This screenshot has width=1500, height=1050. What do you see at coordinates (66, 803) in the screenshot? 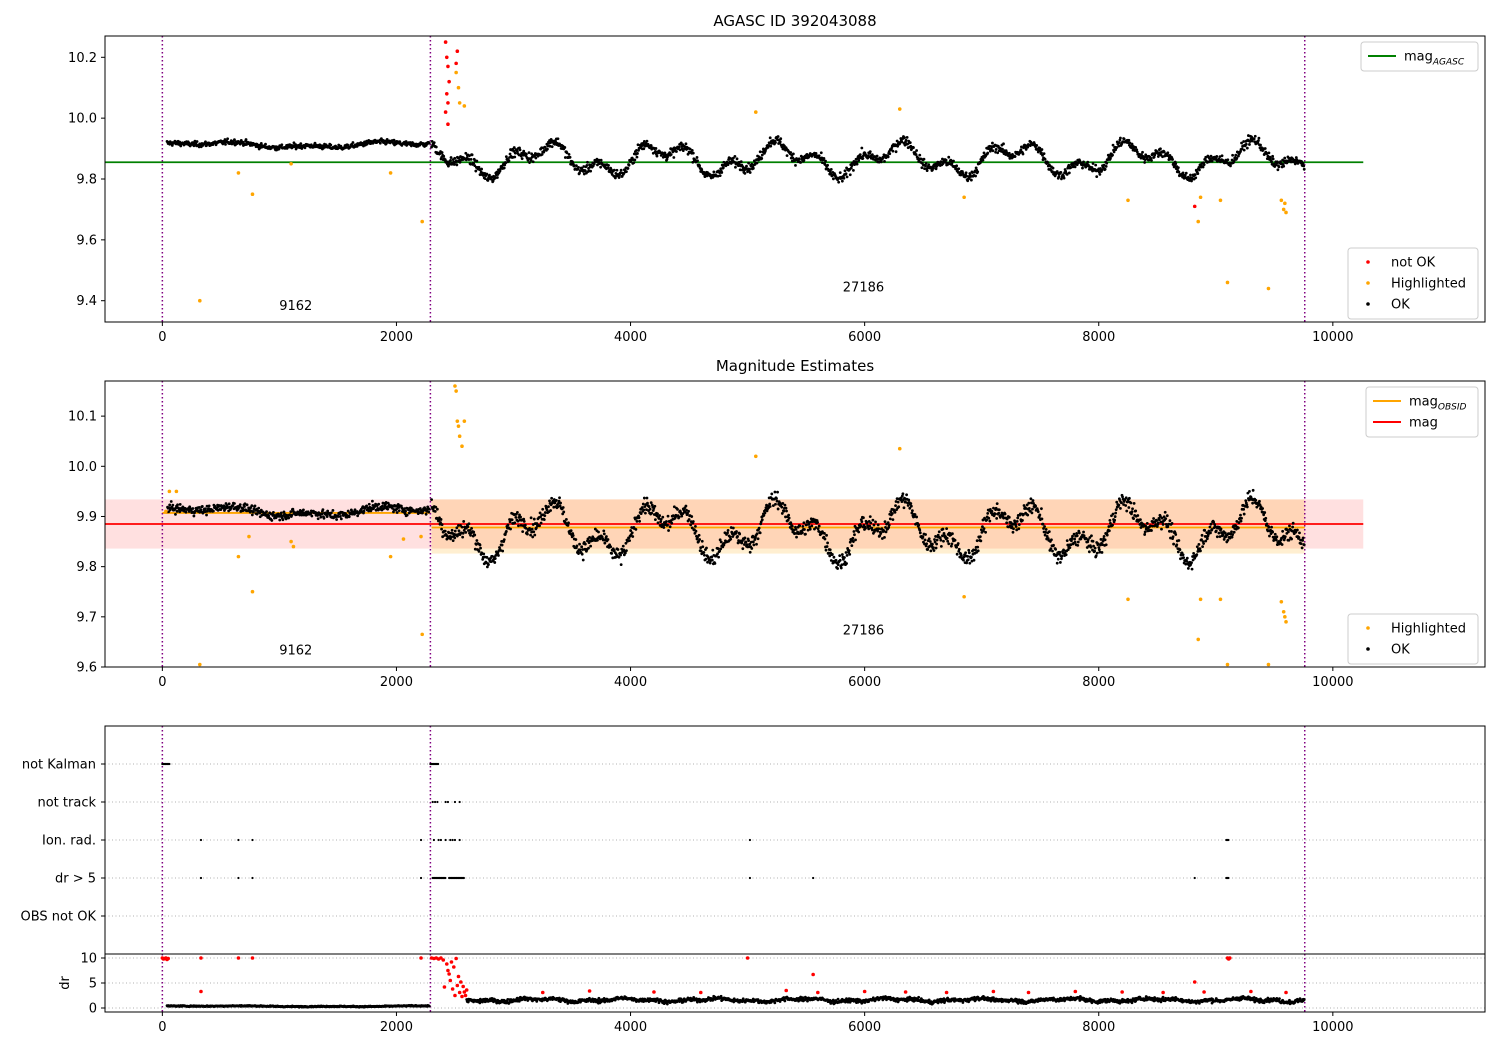
I see `flag-row-label: not track` at bounding box center [66, 803].